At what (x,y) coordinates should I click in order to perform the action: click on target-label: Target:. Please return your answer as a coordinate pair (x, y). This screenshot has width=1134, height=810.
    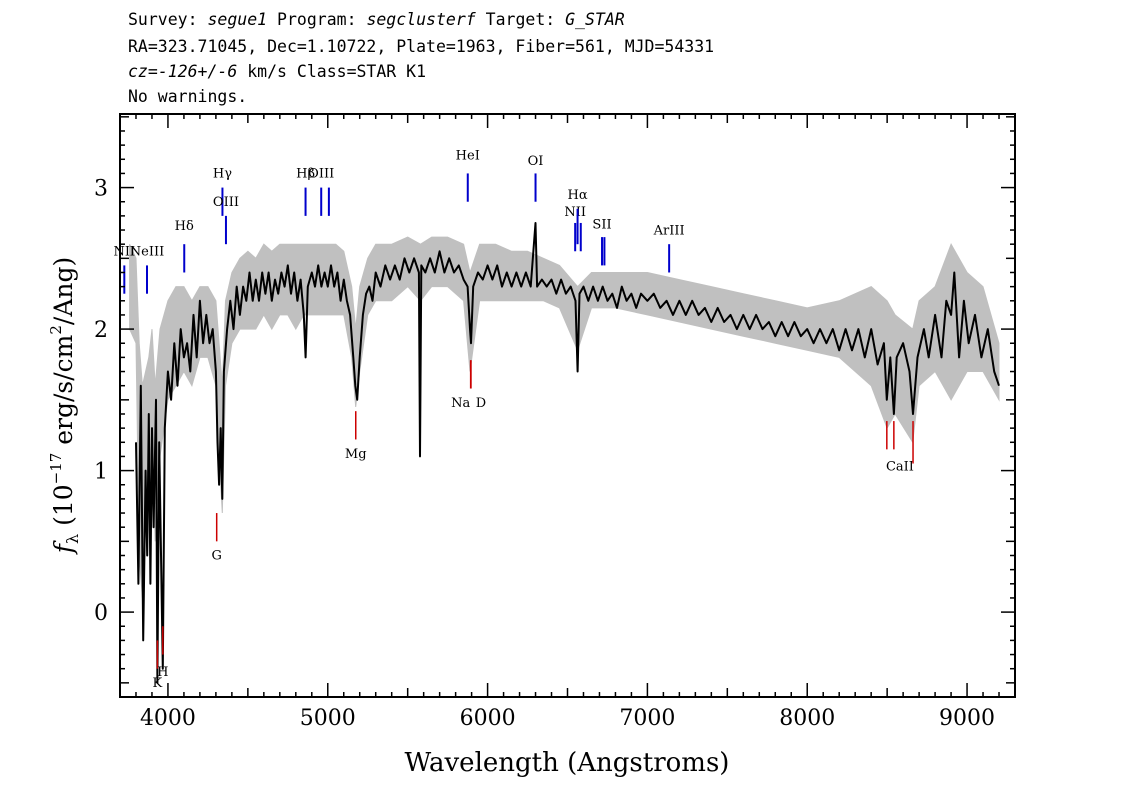
    Looking at the image, I should click on (520, 19).